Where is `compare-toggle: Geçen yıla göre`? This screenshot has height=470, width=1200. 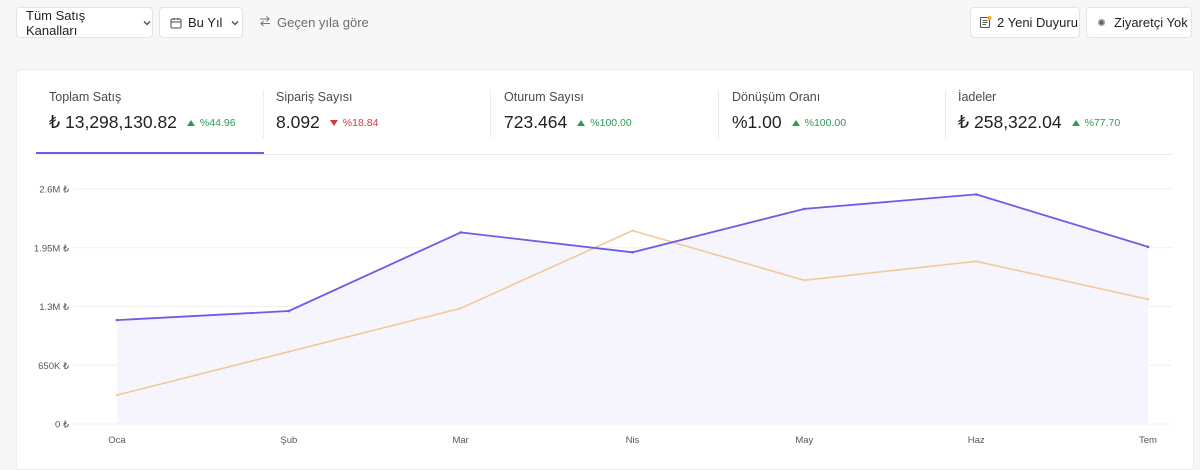
compare-toggle: Geçen yıla göre is located at coordinates (314, 22).